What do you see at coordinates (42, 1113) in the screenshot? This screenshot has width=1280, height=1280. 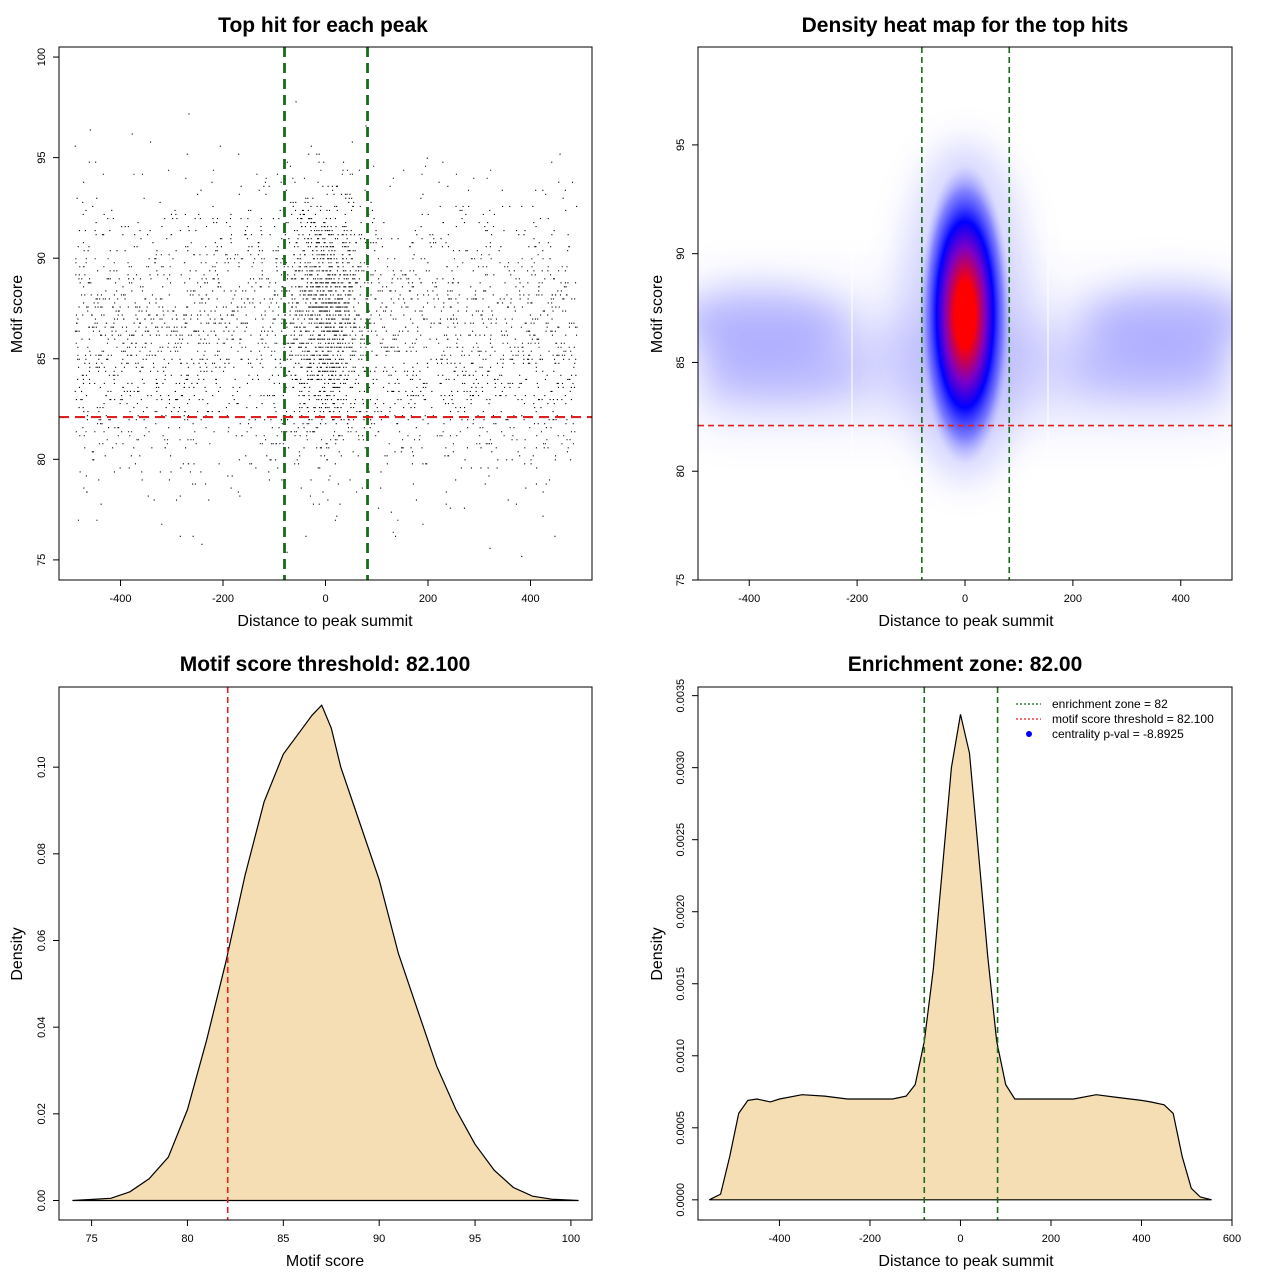 I see `y-tick-label: 0.02` at bounding box center [42, 1113].